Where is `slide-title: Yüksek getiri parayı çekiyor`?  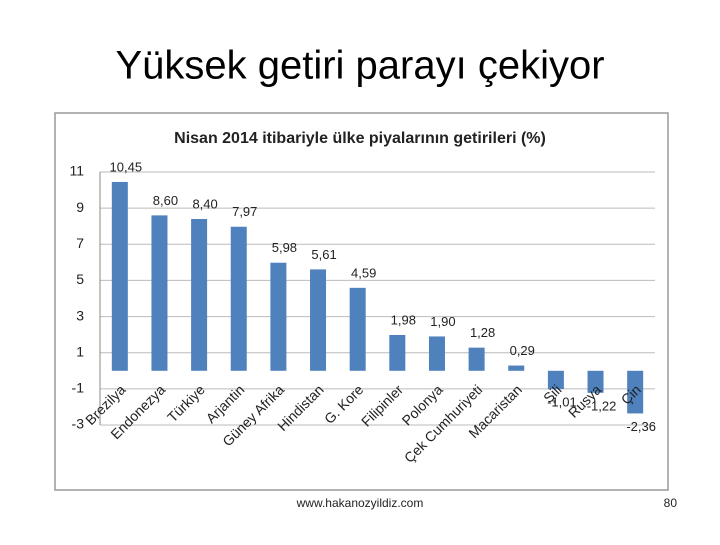
slide-title: Yüksek getiri parayı çekiyor is located at coordinates (359, 66).